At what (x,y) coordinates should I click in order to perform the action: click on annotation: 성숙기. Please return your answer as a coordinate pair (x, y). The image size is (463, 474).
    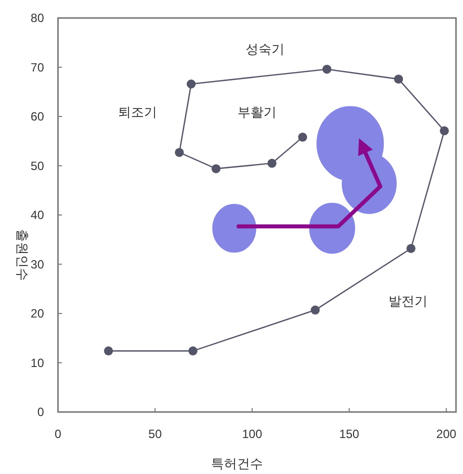
    Looking at the image, I should click on (264, 48).